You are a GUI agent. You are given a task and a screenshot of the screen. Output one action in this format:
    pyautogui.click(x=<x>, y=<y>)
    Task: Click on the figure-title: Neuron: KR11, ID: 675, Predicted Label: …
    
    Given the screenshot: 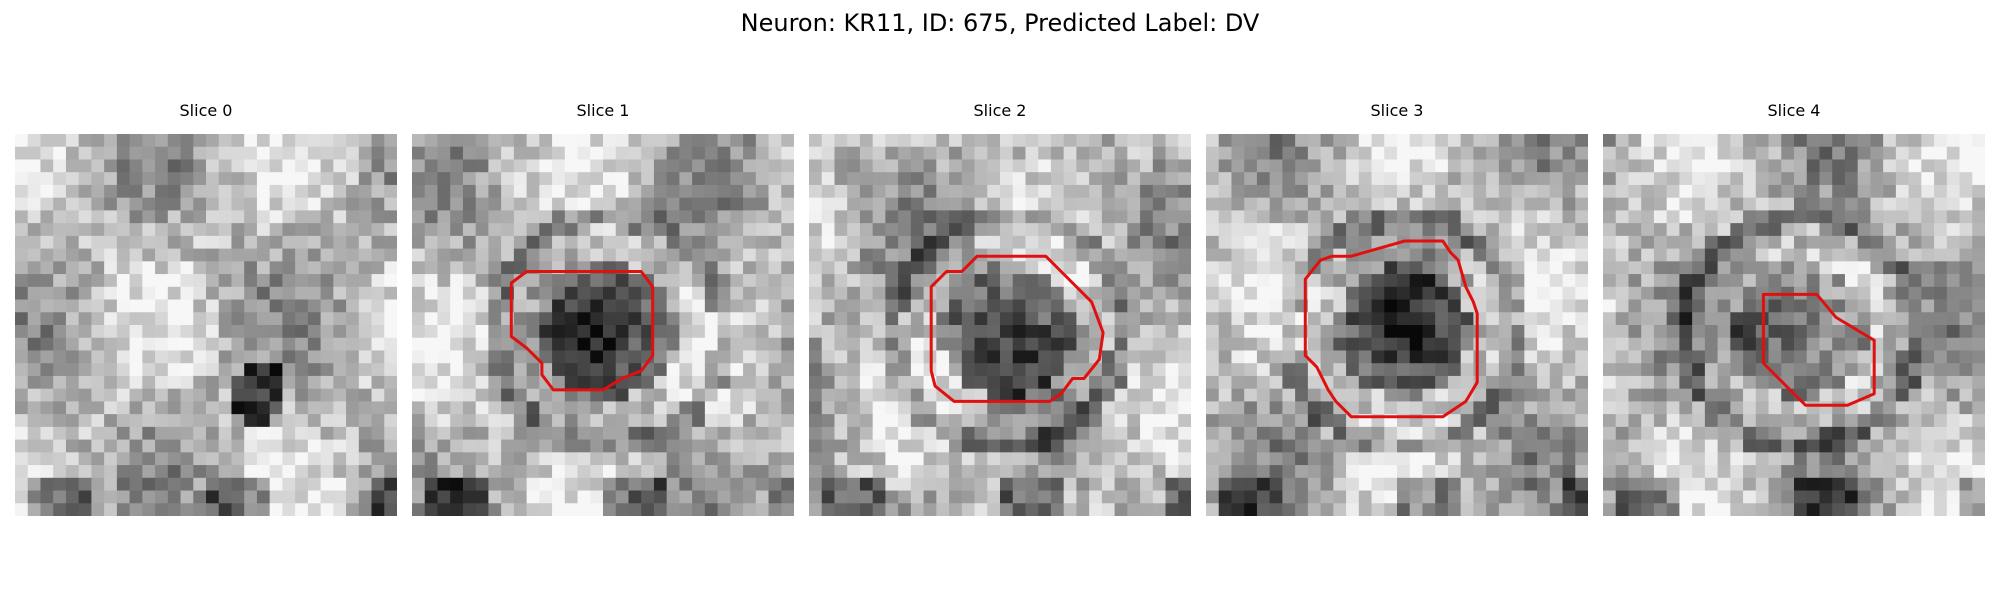 What is the action you would take?
    pyautogui.click(x=1000, y=23)
    